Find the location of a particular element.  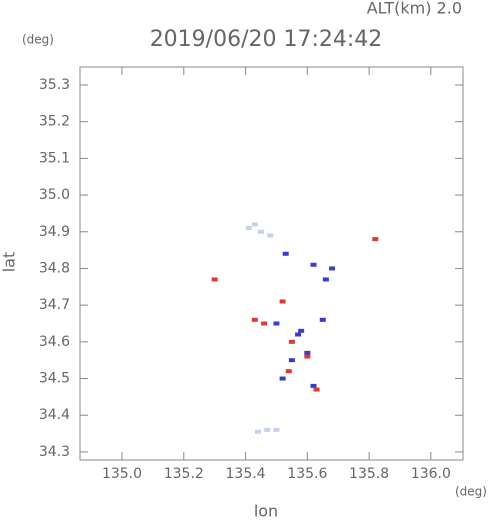

y-tick-label: 35.1 is located at coordinates (54, 158).